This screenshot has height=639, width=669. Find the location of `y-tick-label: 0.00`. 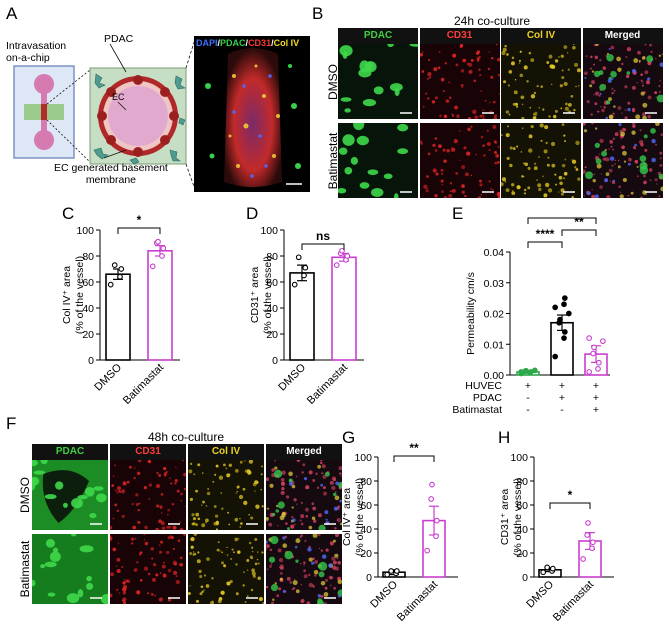

y-tick-label: 0.00 is located at coordinates (494, 376).